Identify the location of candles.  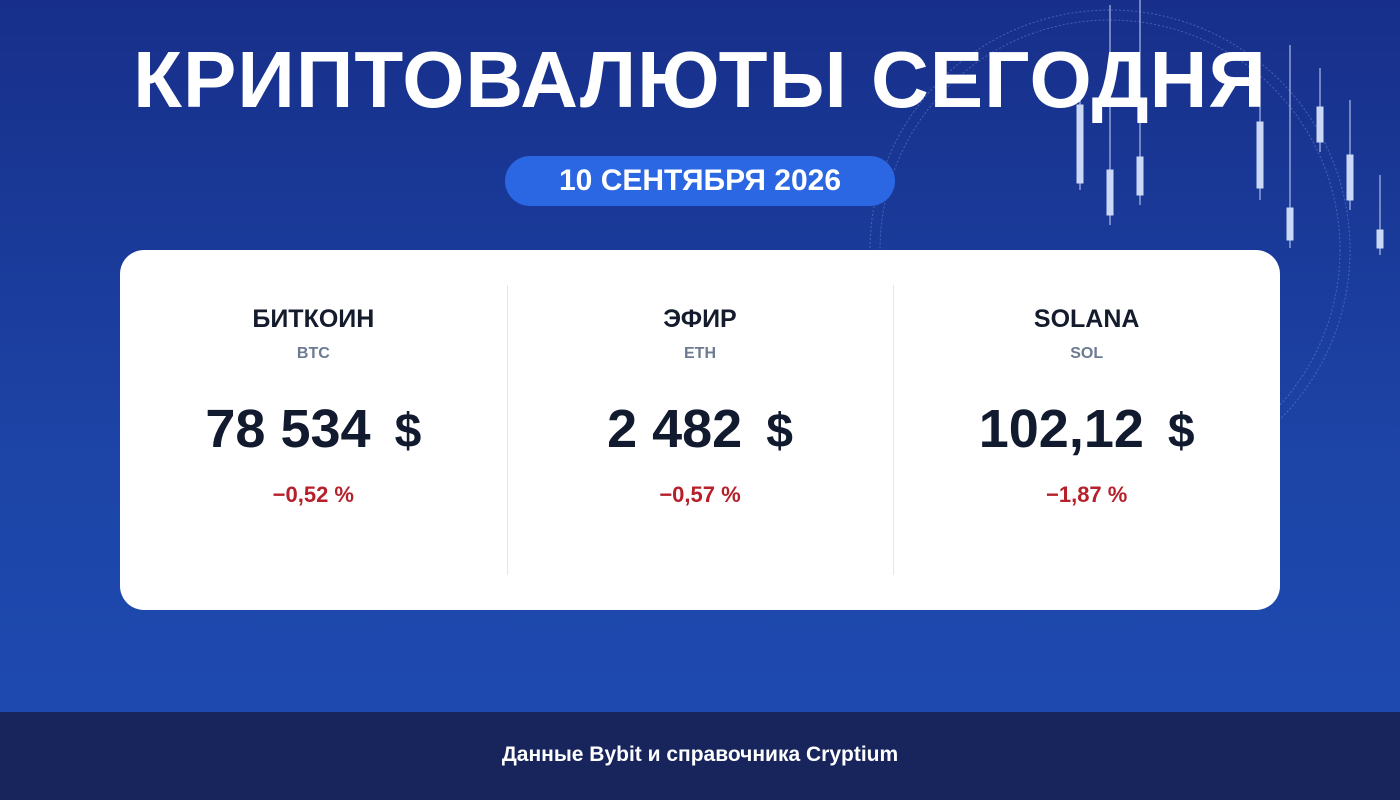
(1230, 127).